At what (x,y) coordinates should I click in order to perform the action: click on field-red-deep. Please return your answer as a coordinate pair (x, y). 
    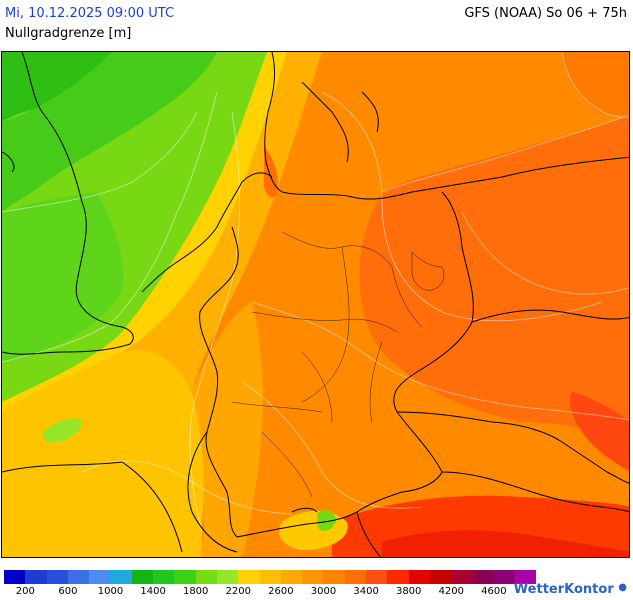
    Looking at the image, I should click on (505, 543).